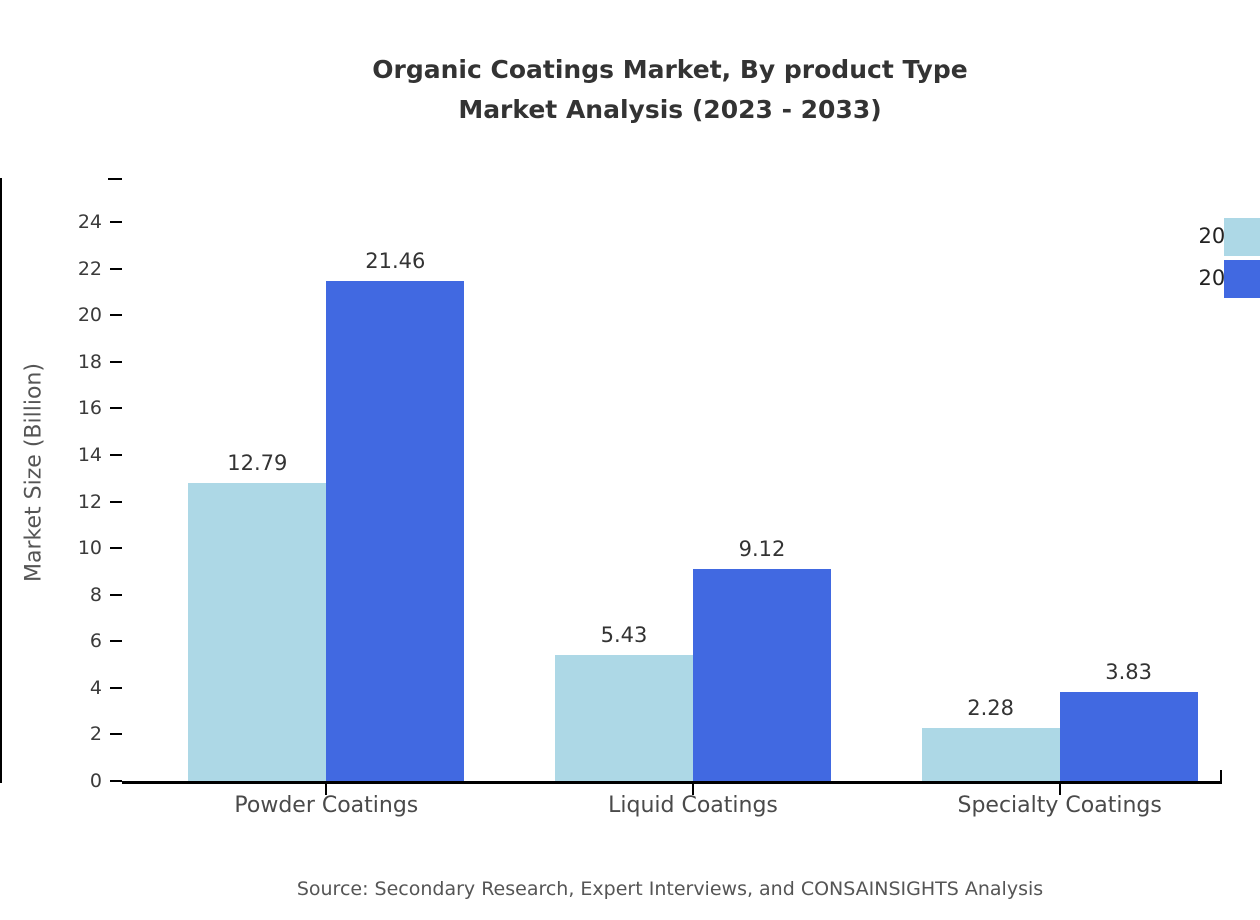 The width and height of the screenshot is (1260, 920). I want to click on x-axis-end-cap, so click(1221, 777).